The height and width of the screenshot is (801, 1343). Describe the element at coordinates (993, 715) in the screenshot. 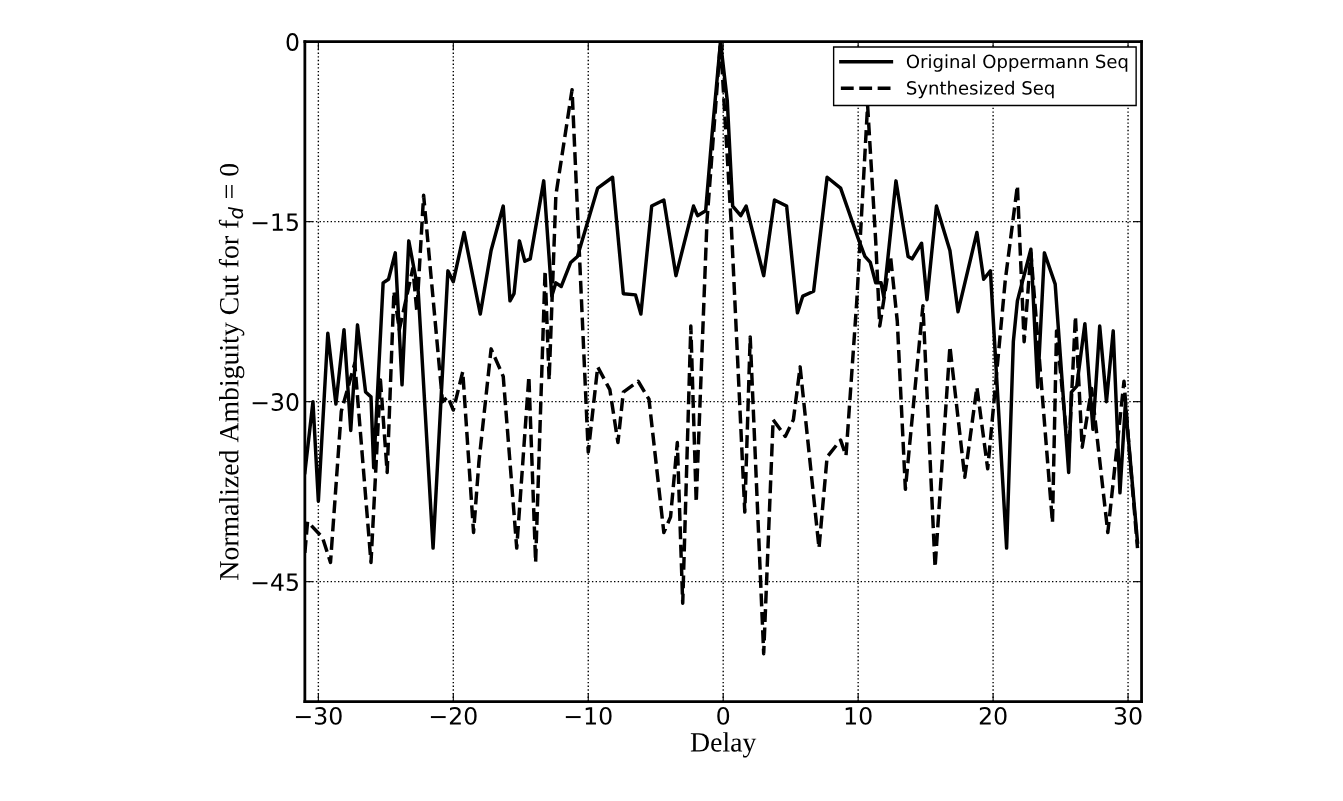

I see `x-tick-label: 20` at that location.